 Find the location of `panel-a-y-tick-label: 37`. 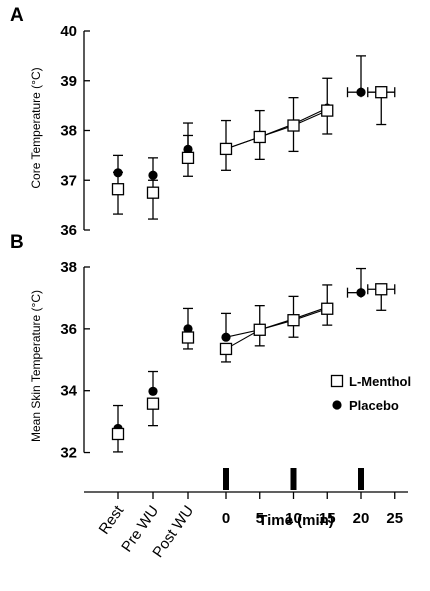

panel-a-y-tick-label: 37 is located at coordinates (68, 180).